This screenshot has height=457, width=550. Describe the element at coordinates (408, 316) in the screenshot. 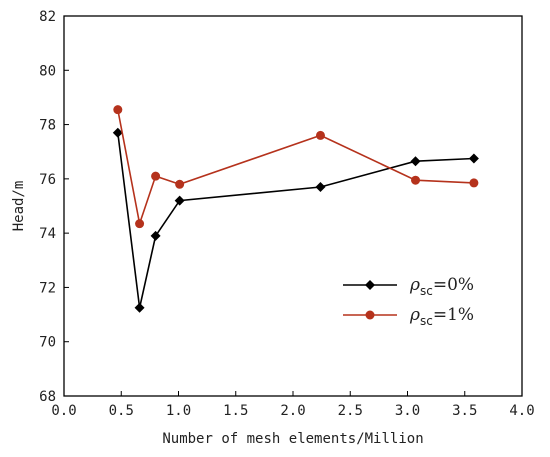

I see `legend-entry-1: ρsc=1%` at that location.